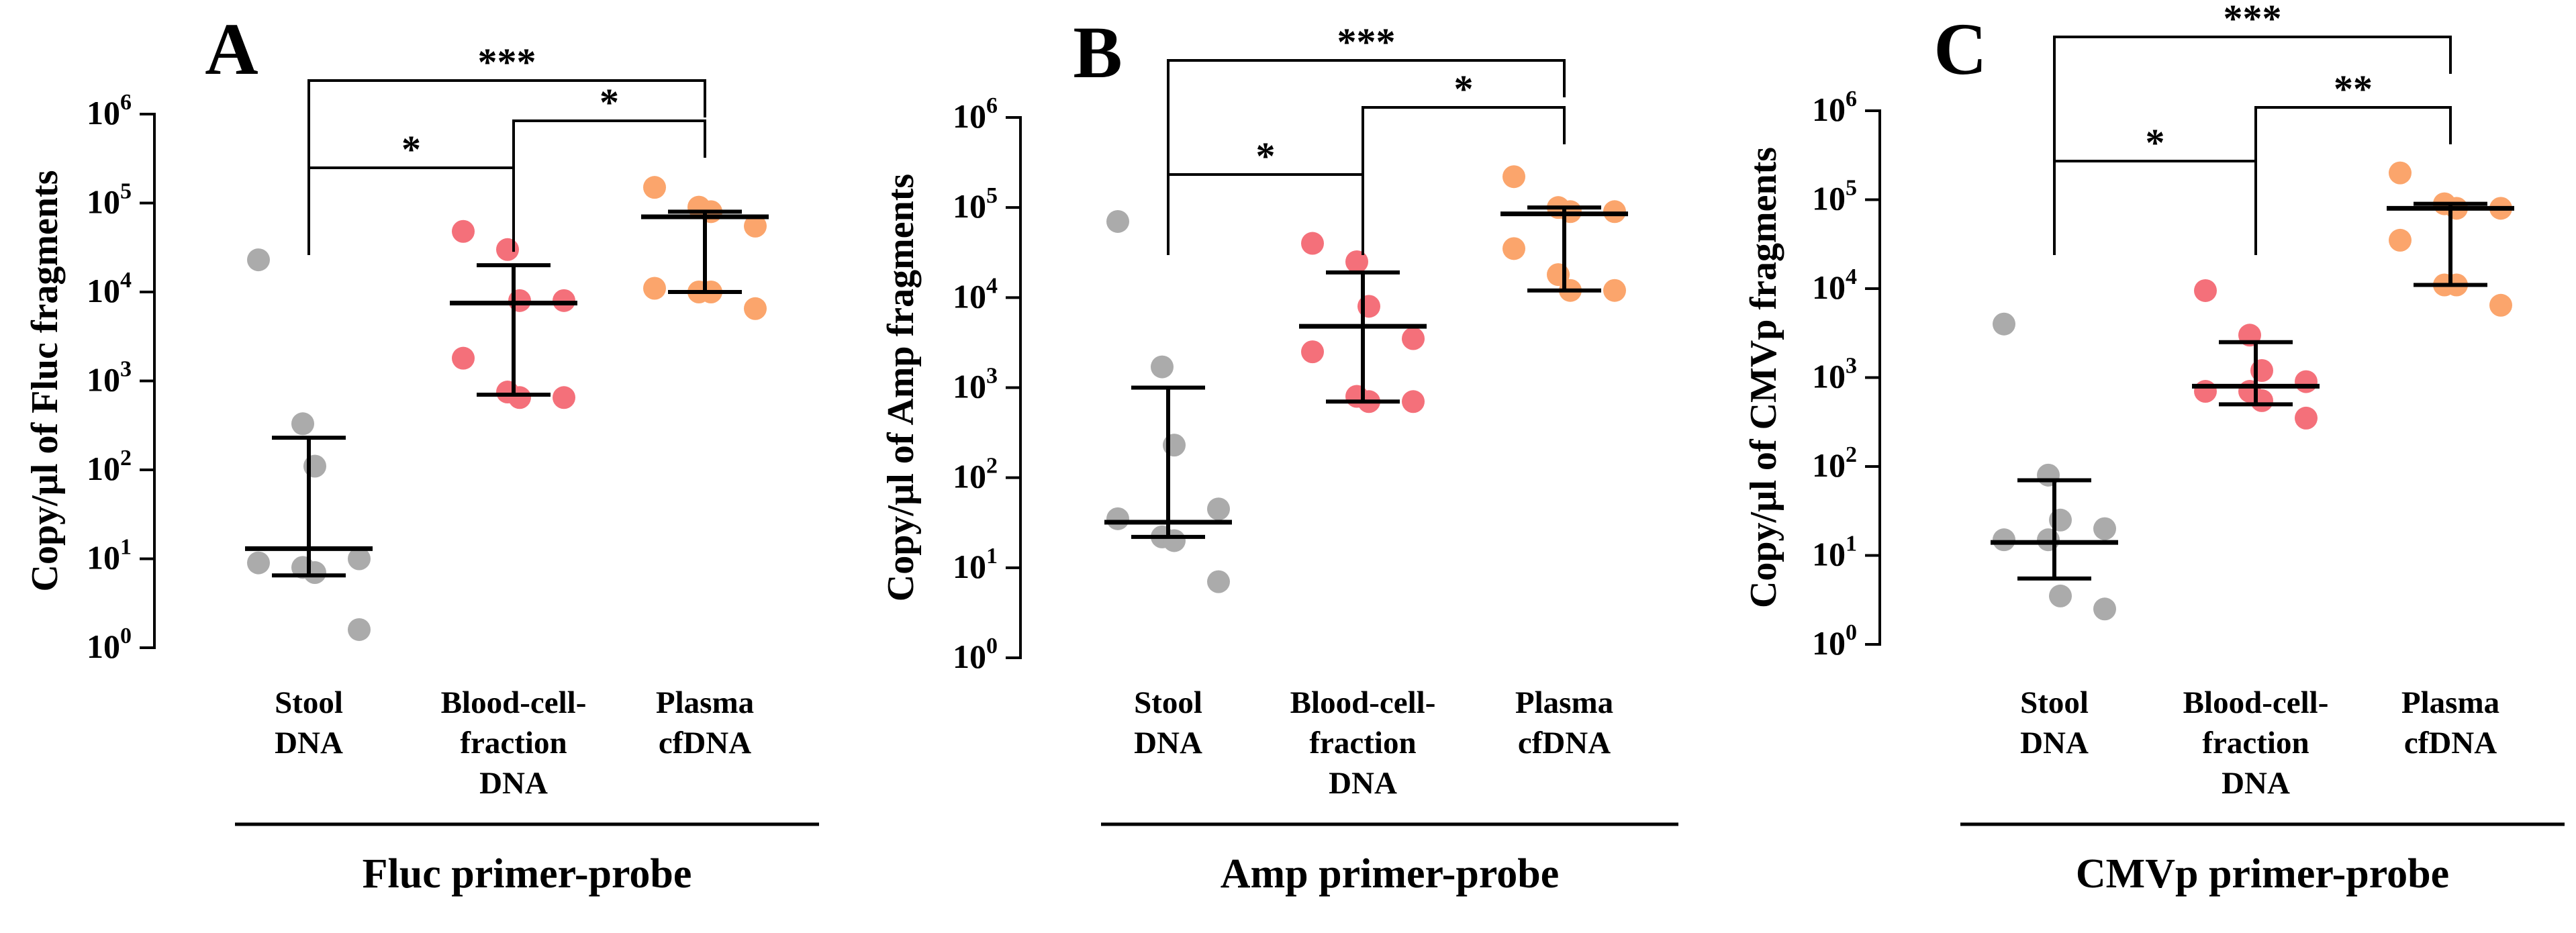  Describe the element at coordinates (1390, 874) in the screenshot. I see `x-axis-label: Amp primer-probe` at that location.